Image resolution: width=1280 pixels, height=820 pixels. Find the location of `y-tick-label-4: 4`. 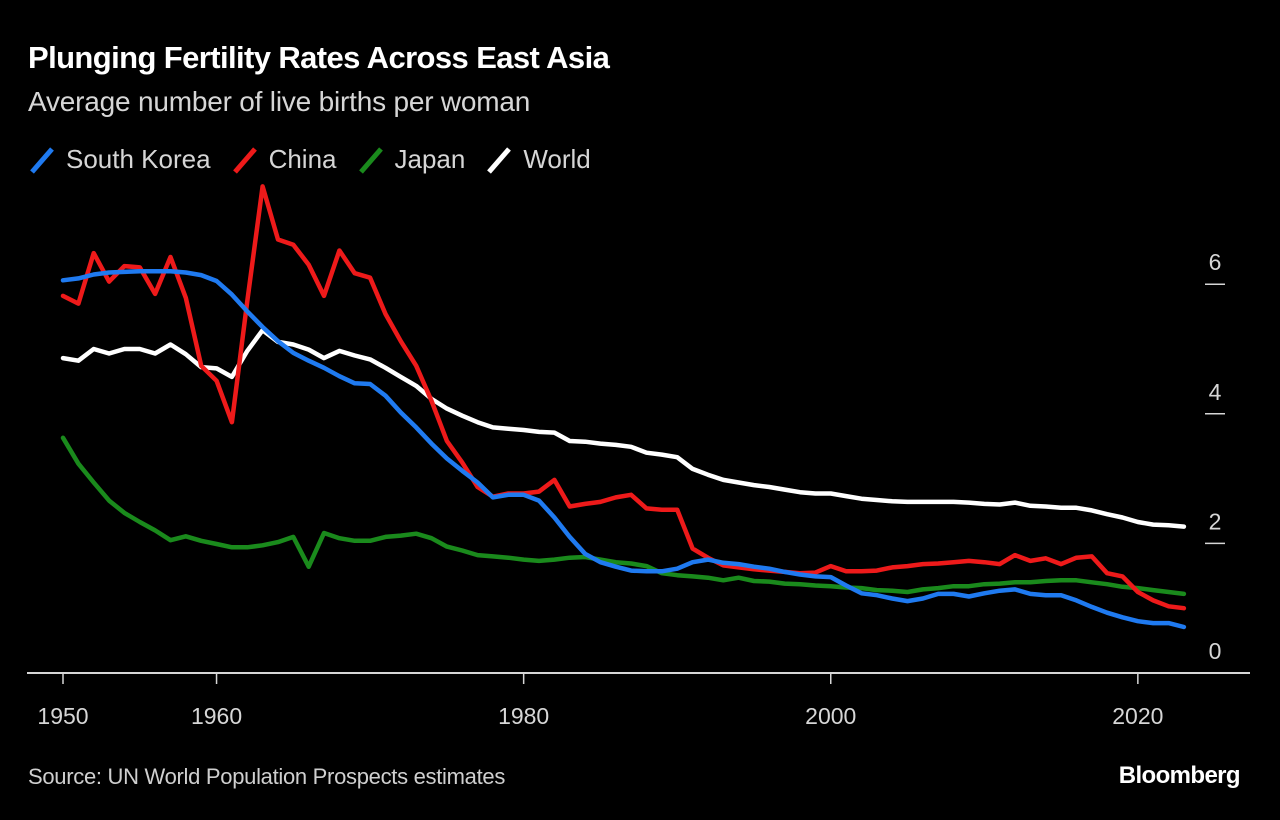

y-tick-label-4: 4 is located at coordinates (1215, 392).